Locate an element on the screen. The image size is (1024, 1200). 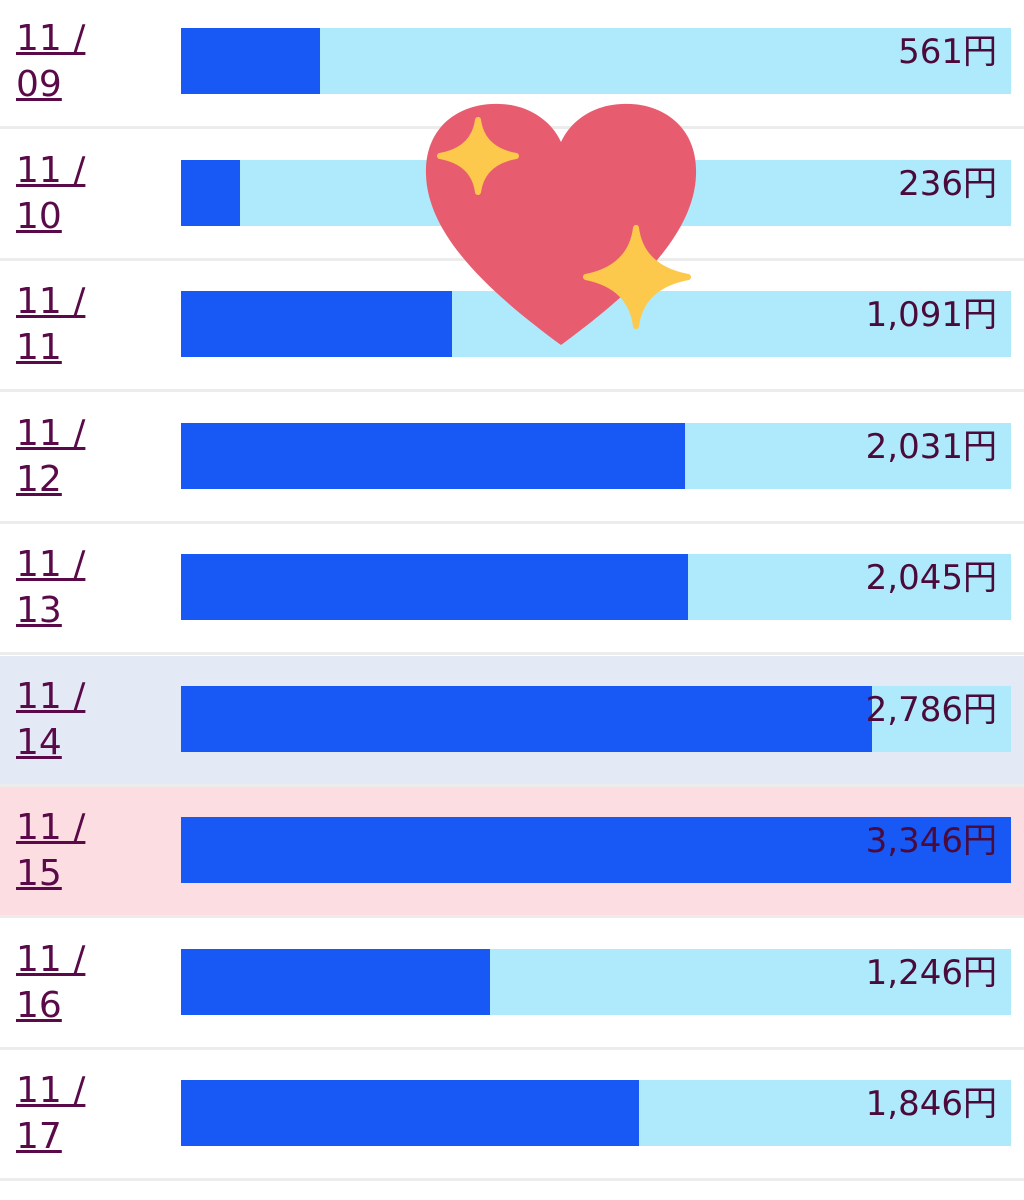
amount: 2,045円 is located at coordinates (931, 578).